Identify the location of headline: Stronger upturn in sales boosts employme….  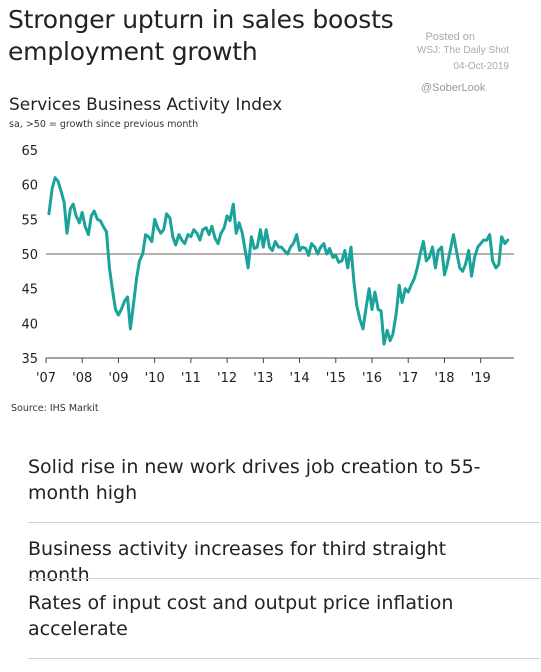
(201, 35).